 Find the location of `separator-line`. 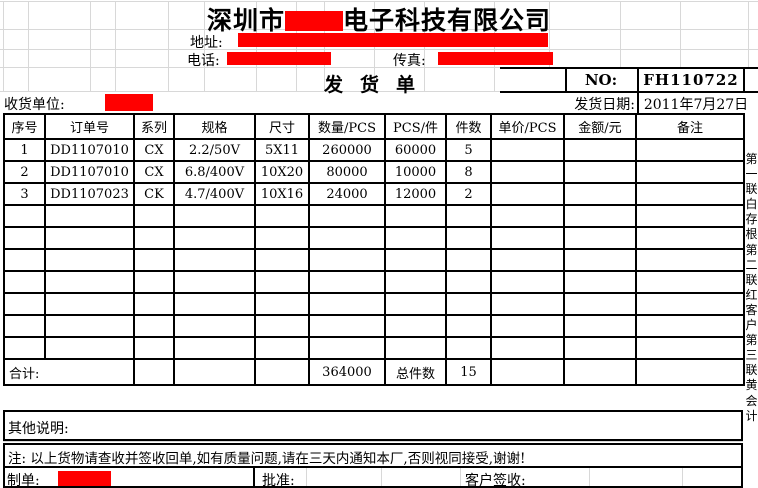

separator-line is located at coordinates (254, 478).